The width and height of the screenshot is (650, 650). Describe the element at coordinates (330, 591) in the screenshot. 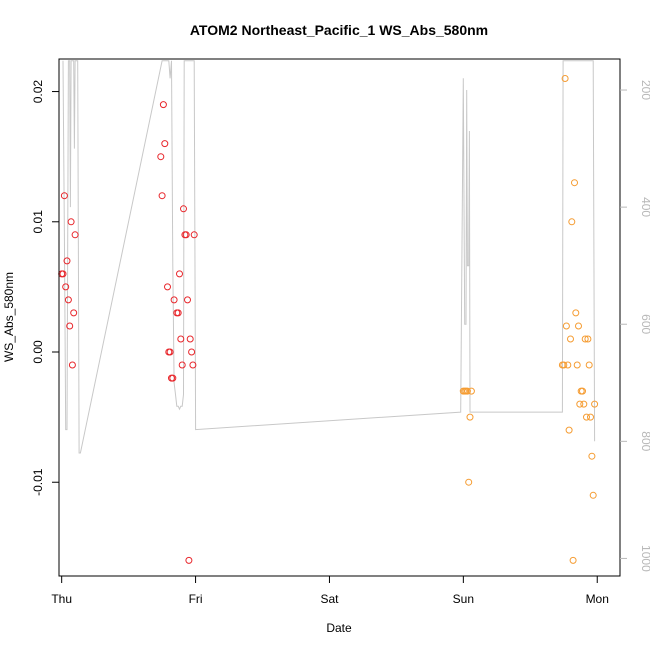

I see `x-axis: Thu Fri Sat Sun Mon` at that location.